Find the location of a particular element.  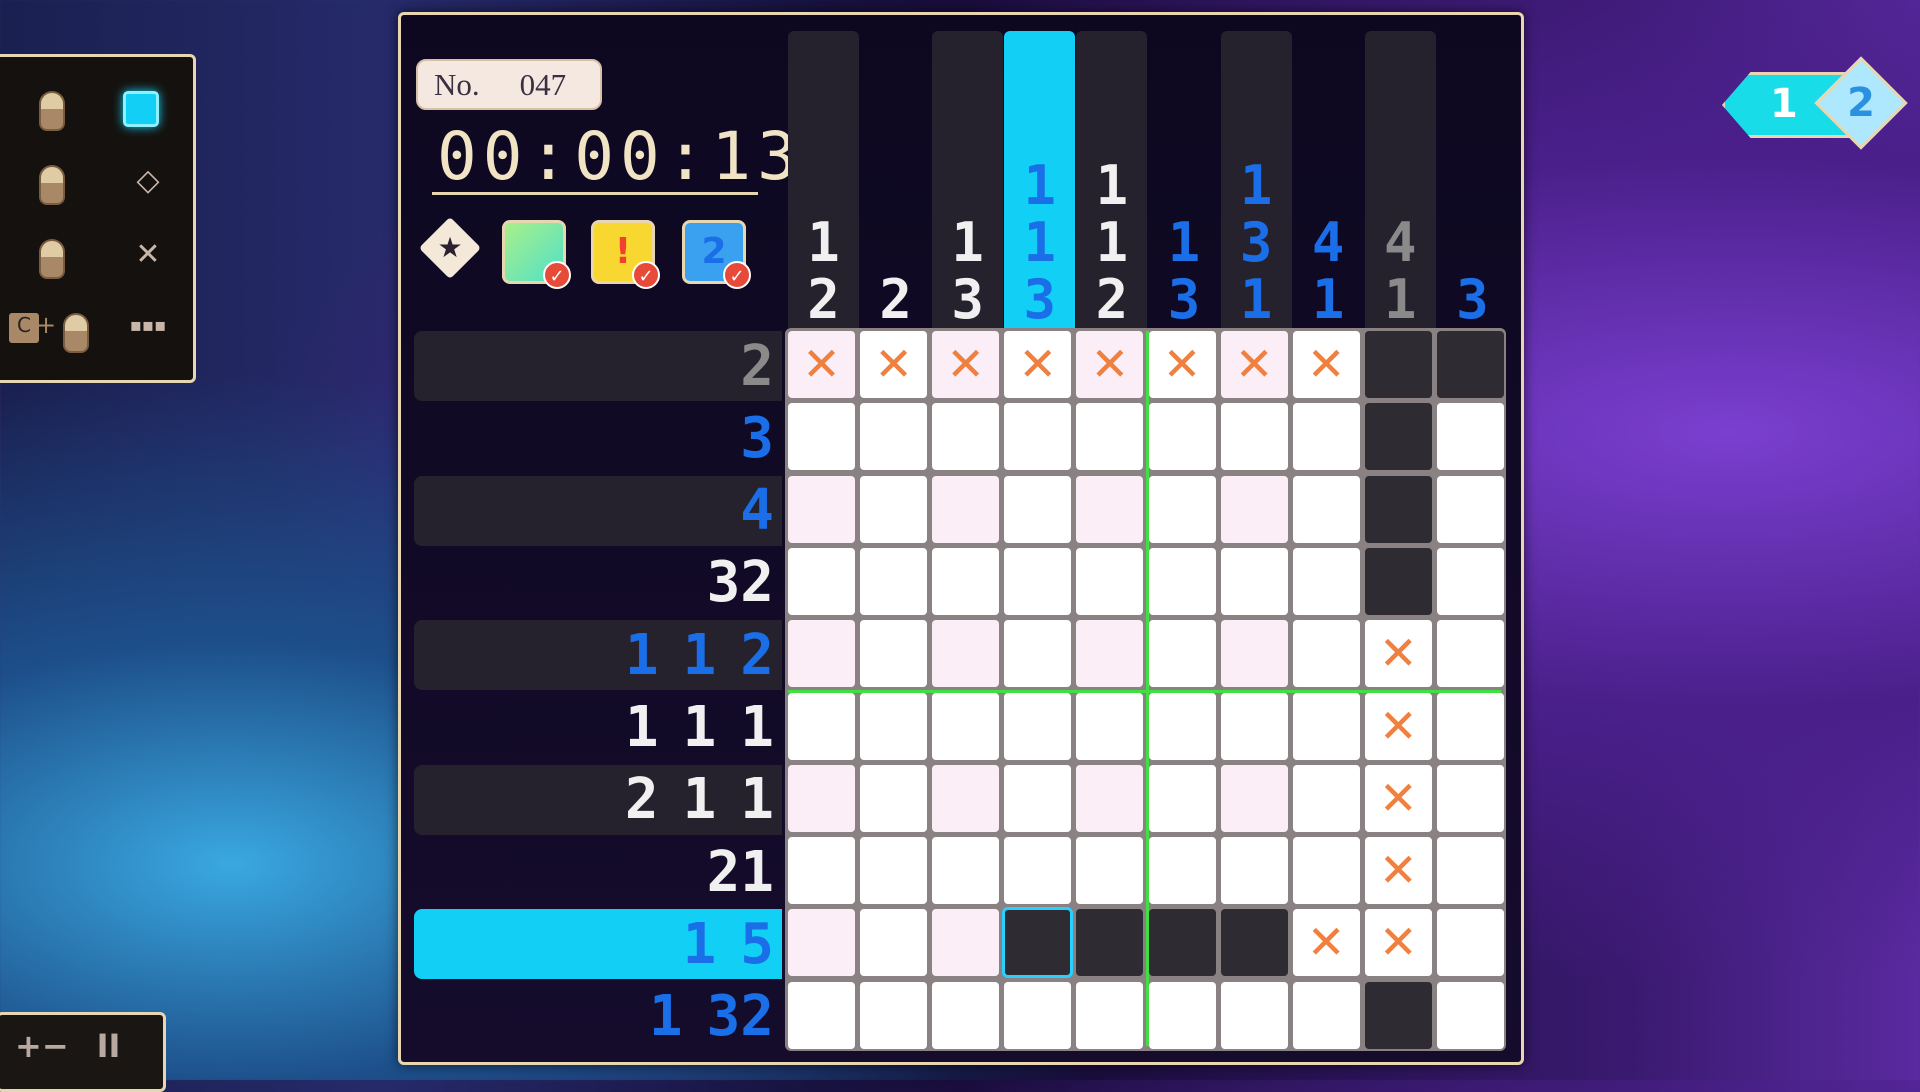

fill-mode-icon is located at coordinates (141, 109).